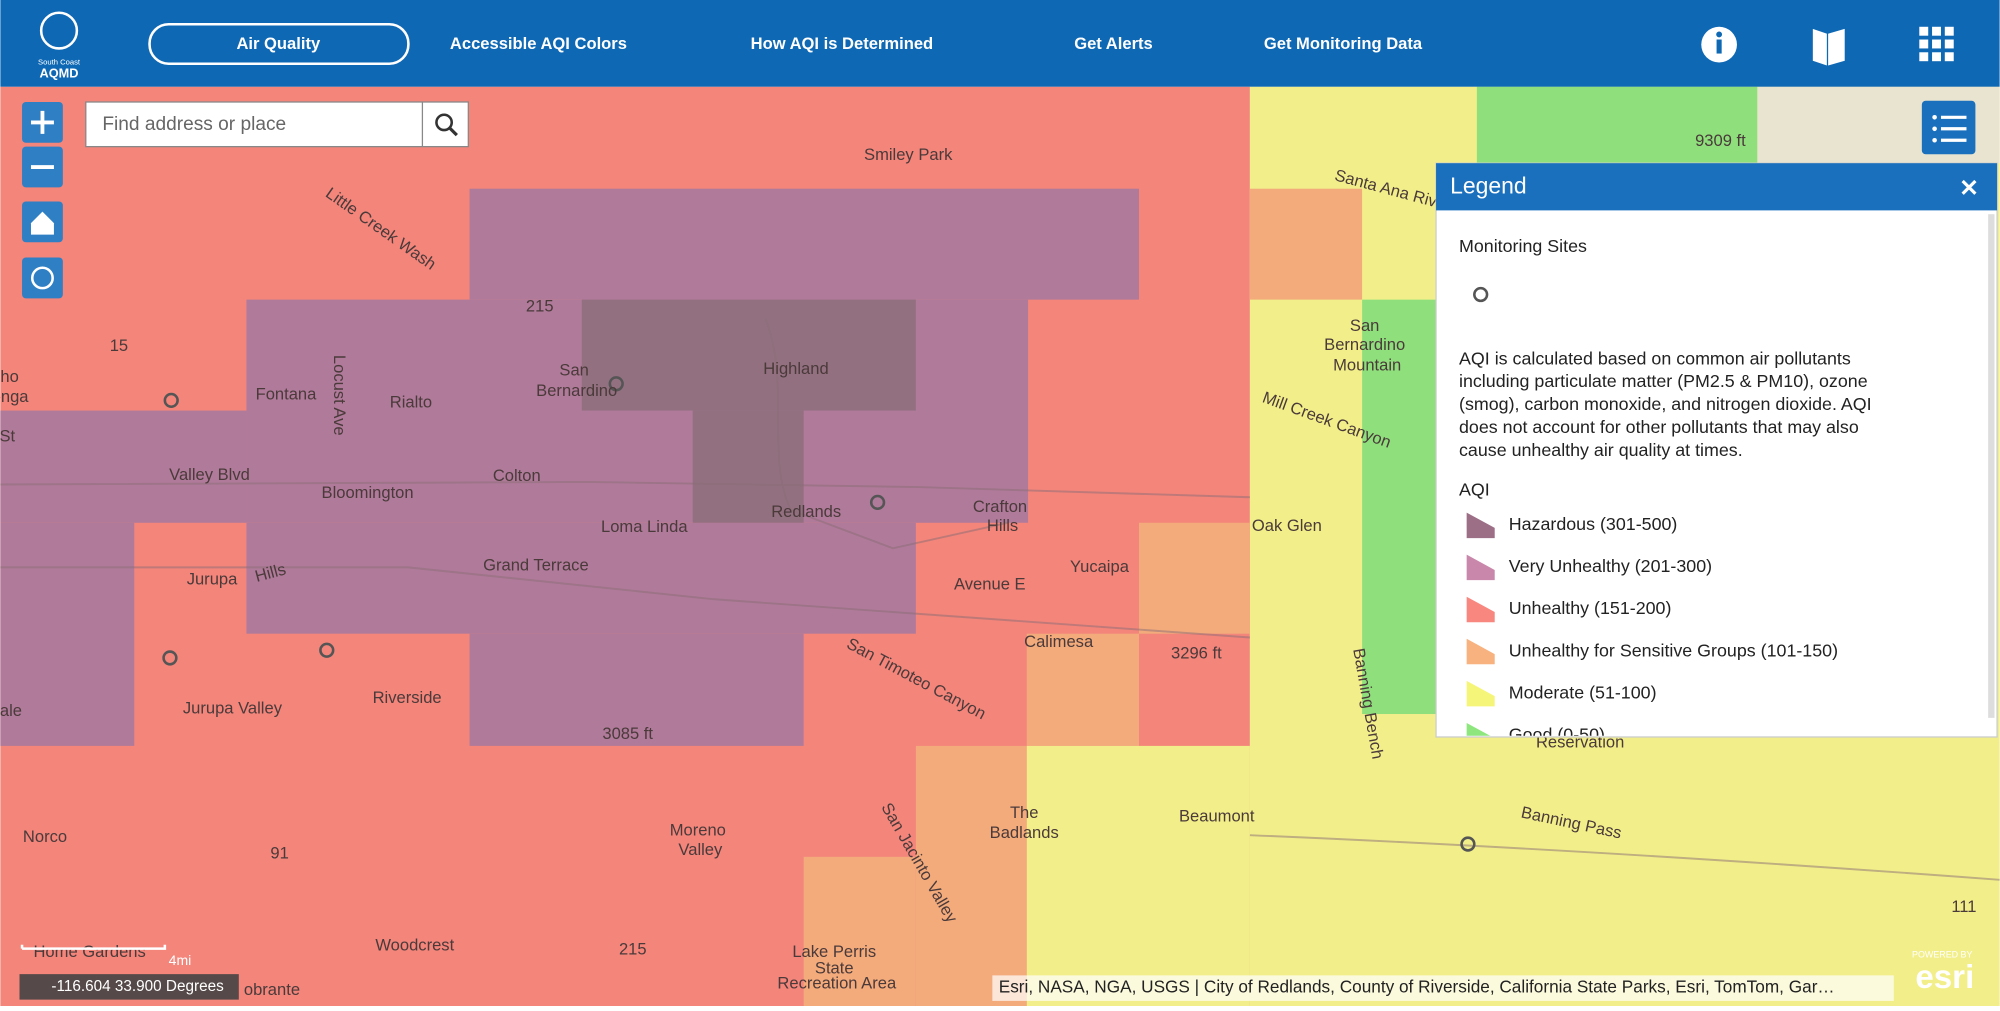  What do you see at coordinates (42, 278) in the screenshot?
I see `locate` at bounding box center [42, 278].